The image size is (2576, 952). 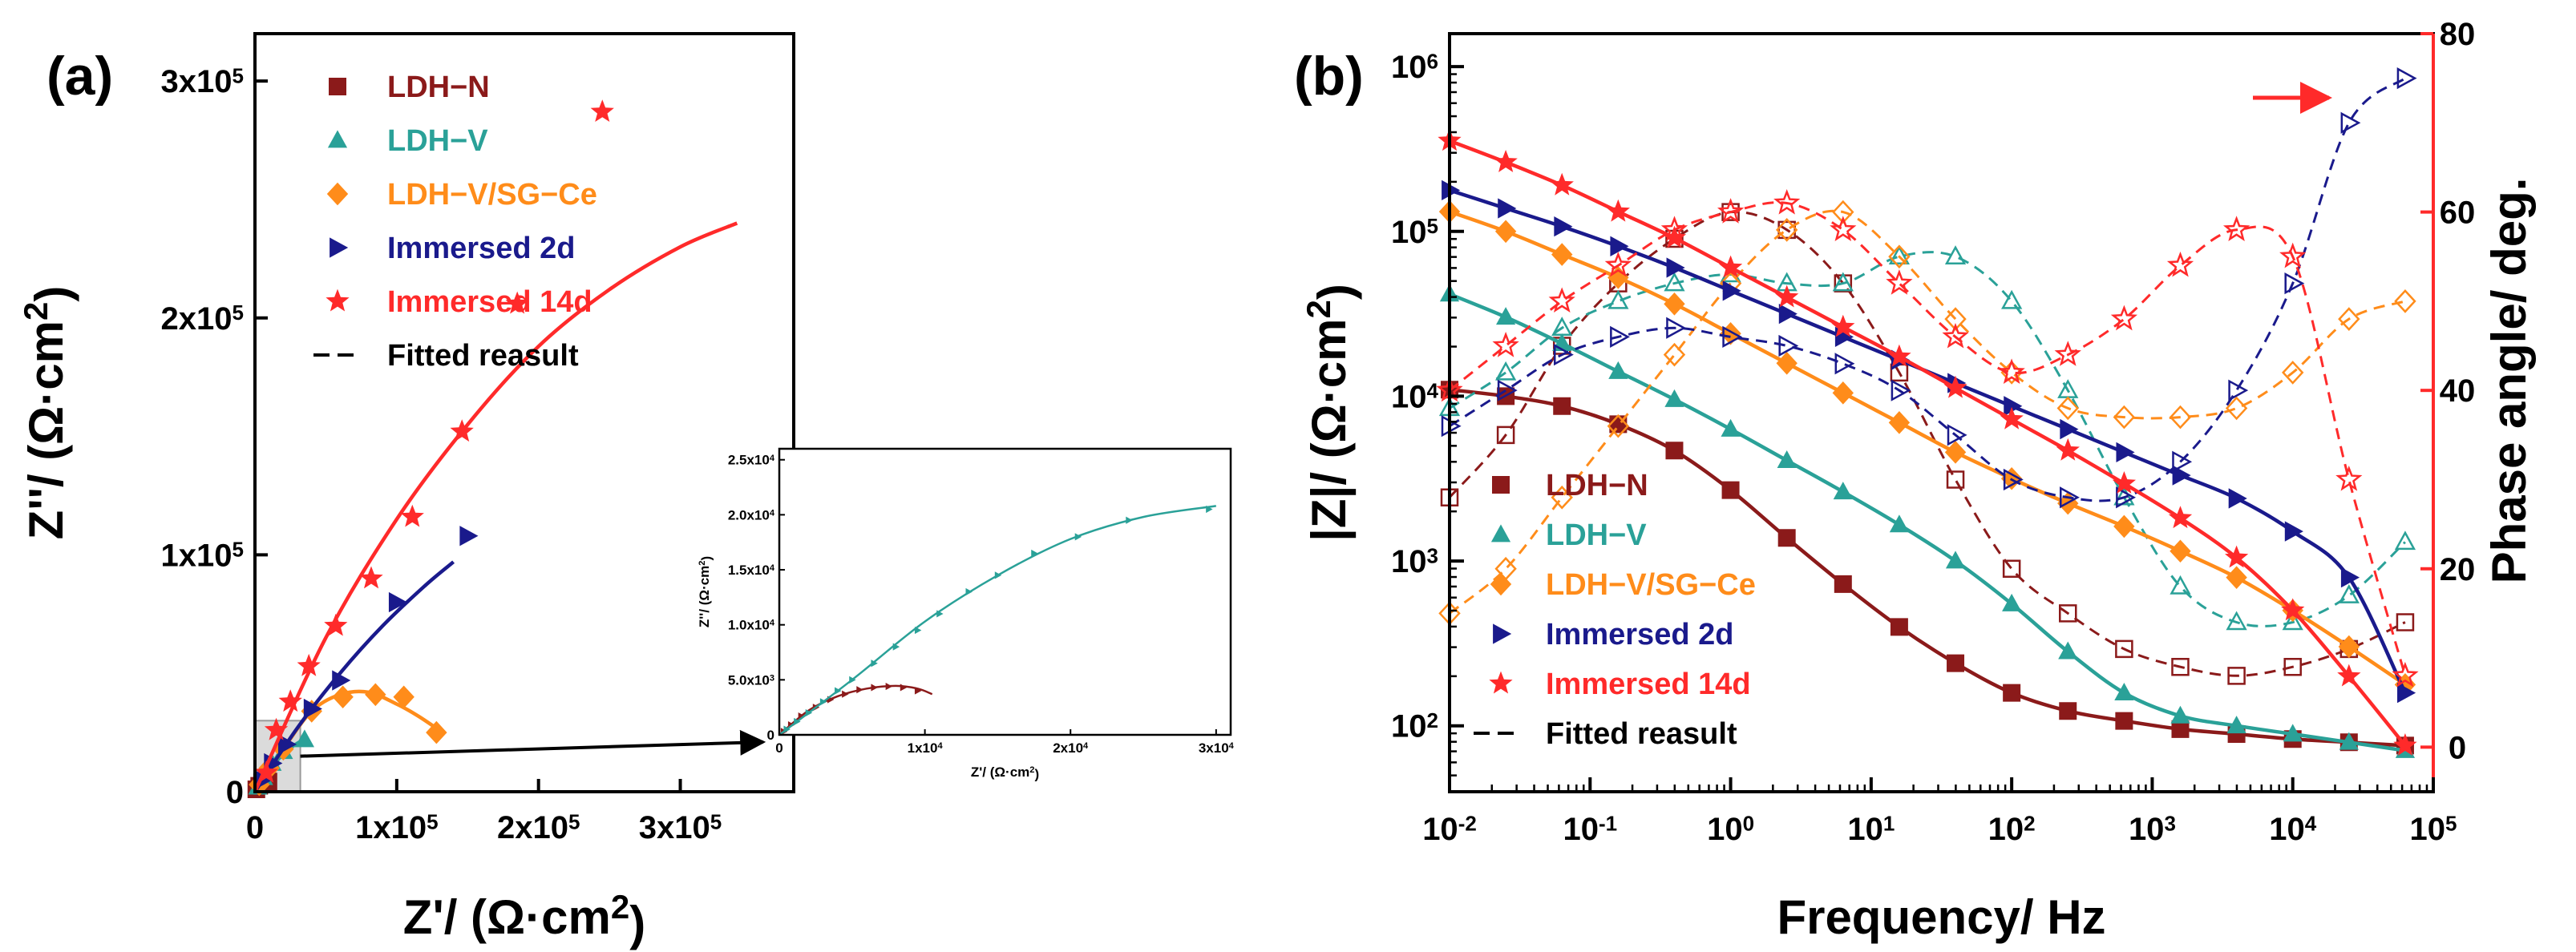 What do you see at coordinates (1331, 413) in the screenshot?
I see `y-axis-label-b: |Z|/ (Ω·cm2)` at bounding box center [1331, 413].